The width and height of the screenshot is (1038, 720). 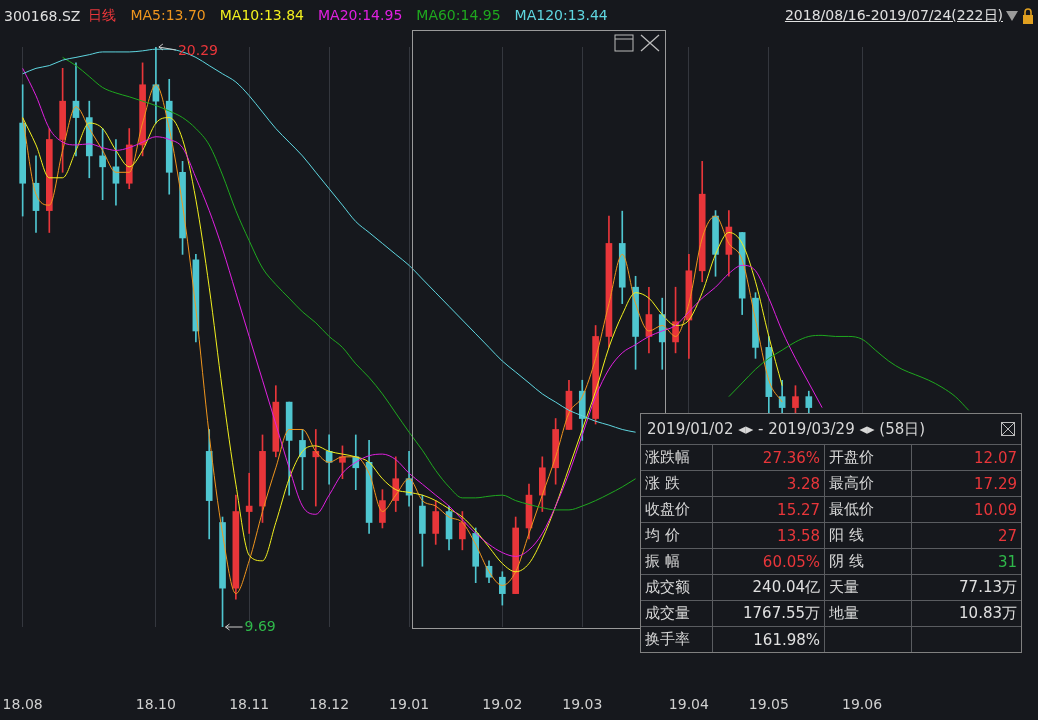 I want to click on text: MA120:13.44, so click(x=561, y=16).